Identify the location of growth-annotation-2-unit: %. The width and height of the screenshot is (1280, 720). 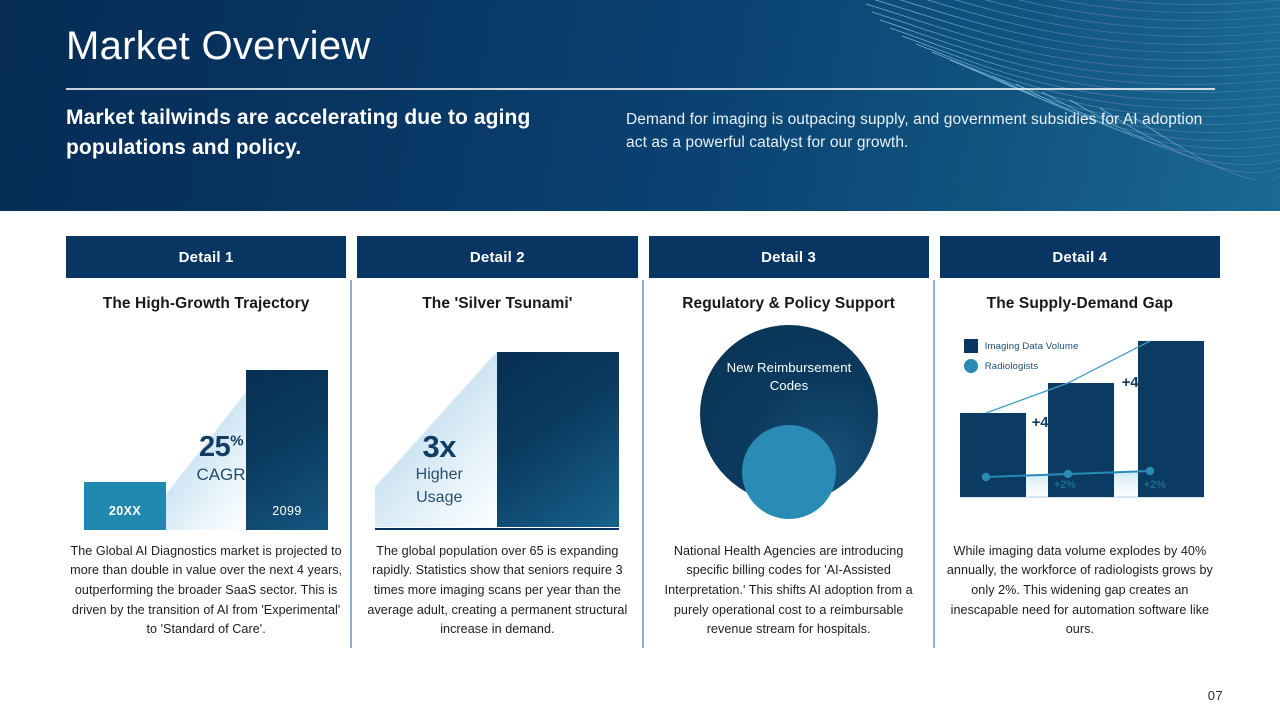
(1151, 379).